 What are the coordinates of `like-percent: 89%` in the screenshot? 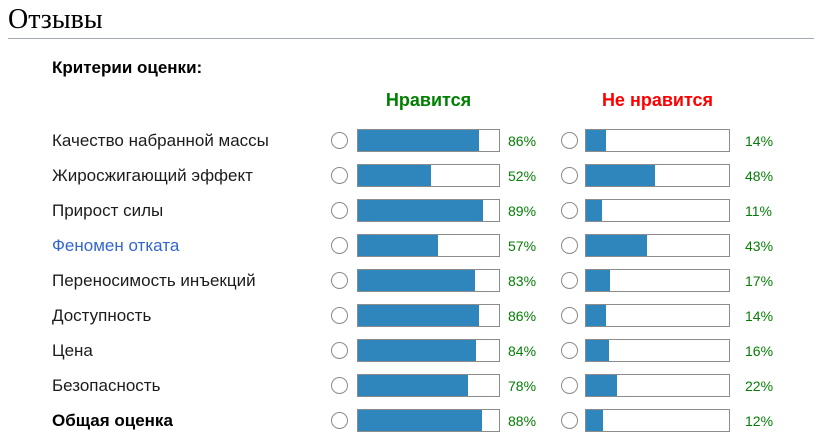 It's located at (522, 210).